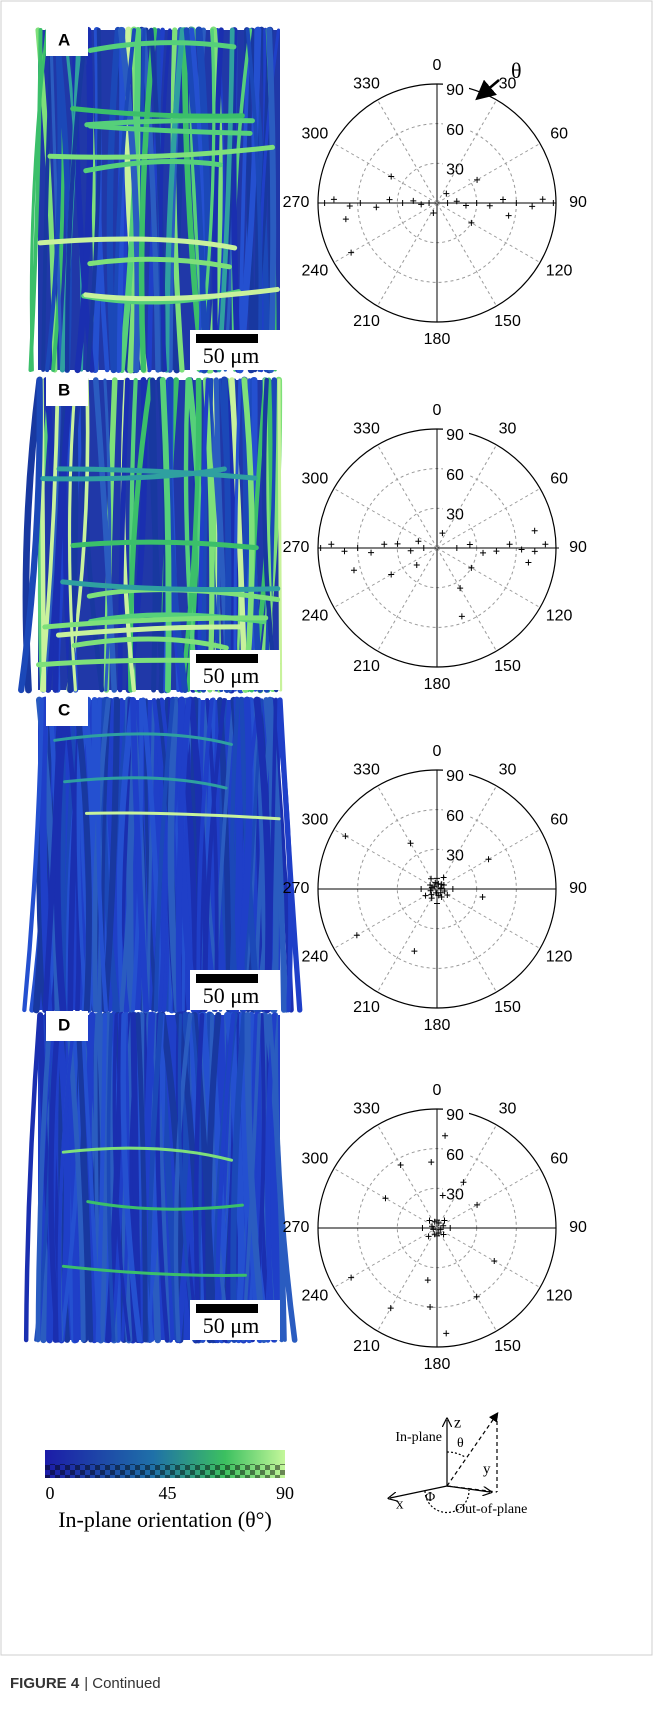 The image size is (653, 1711). What do you see at coordinates (491, 1509) in the screenshot?
I see `out-of-plane-label: Out-of-plane` at bounding box center [491, 1509].